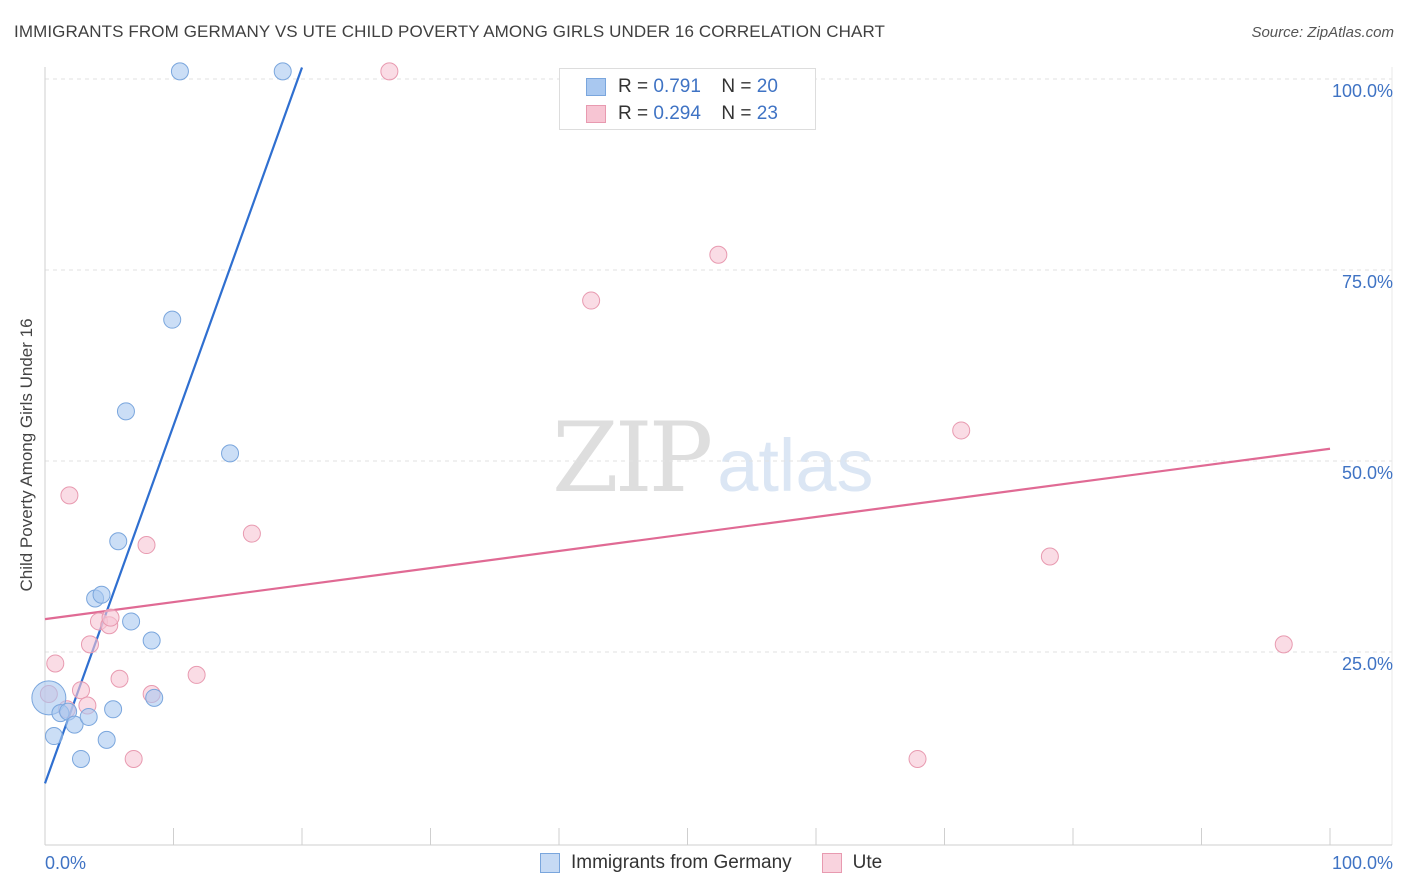 The image size is (1406, 892). Describe the element at coordinates (681, 862) in the screenshot. I see `series-label-germany: Immigrants from Germany` at that location.